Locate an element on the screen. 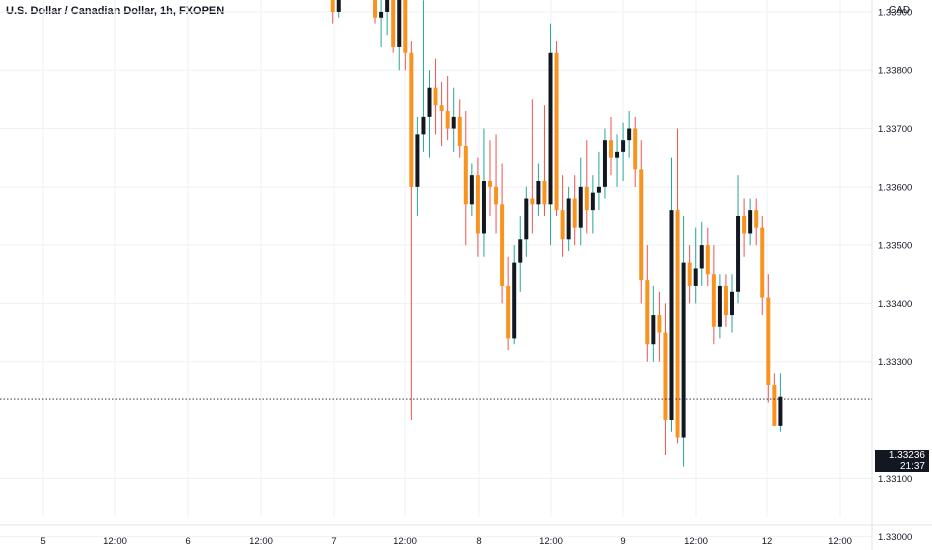 This screenshot has width=932, height=550. y-tick-label: 1.33300 is located at coordinates (895, 362).